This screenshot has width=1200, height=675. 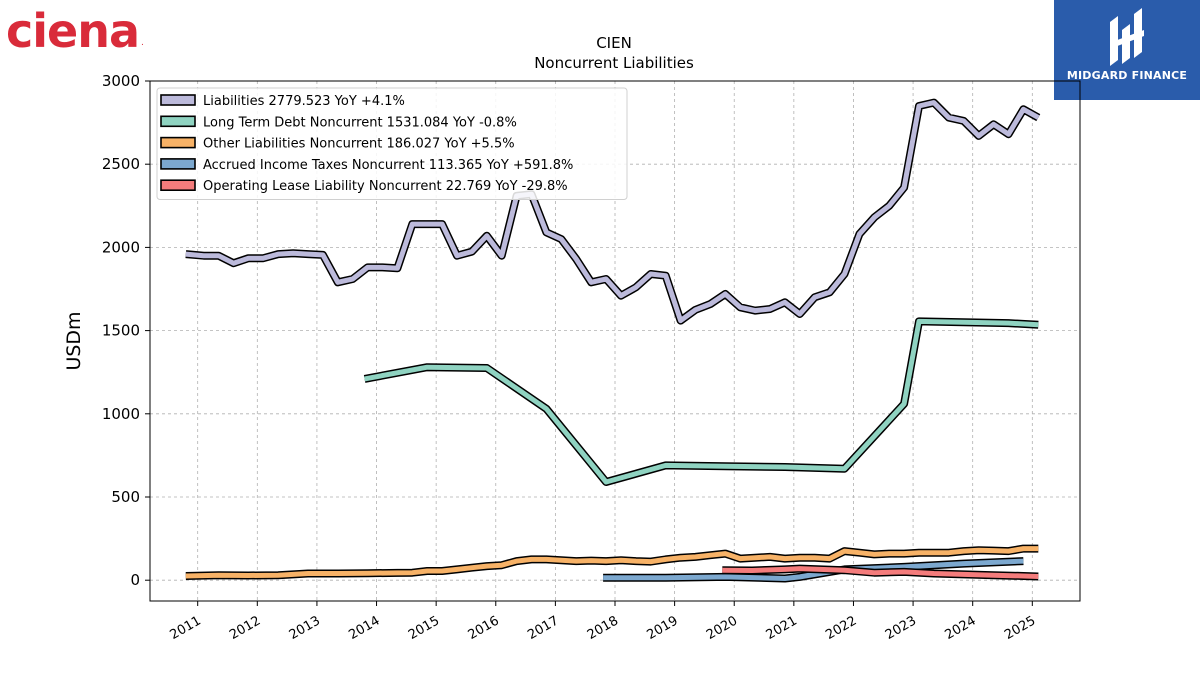 I want to click on midgard-emblem-icon, so click(x=1127, y=37).